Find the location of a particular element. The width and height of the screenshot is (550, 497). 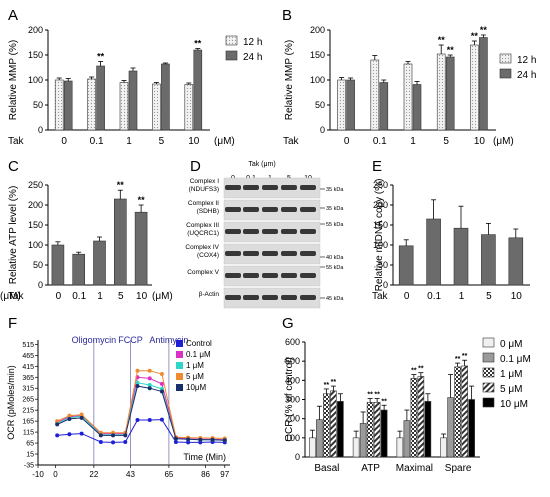

f-y-tick-label: 465 is located at coordinates (28, 356).